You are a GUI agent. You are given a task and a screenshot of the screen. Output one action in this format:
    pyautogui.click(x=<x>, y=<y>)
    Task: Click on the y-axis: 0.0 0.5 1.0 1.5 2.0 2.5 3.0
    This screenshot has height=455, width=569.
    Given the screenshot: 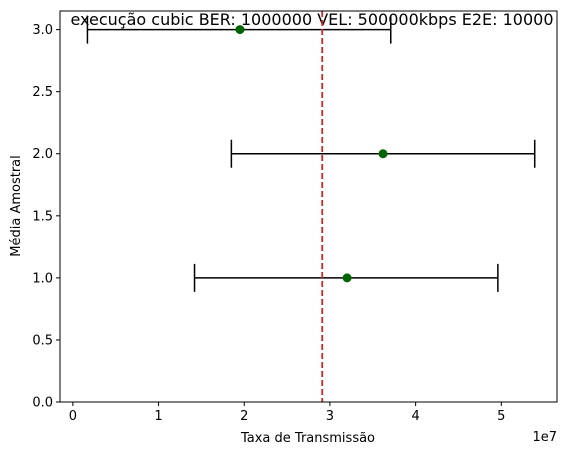 What is the action you would take?
    pyautogui.click(x=46, y=217)
    